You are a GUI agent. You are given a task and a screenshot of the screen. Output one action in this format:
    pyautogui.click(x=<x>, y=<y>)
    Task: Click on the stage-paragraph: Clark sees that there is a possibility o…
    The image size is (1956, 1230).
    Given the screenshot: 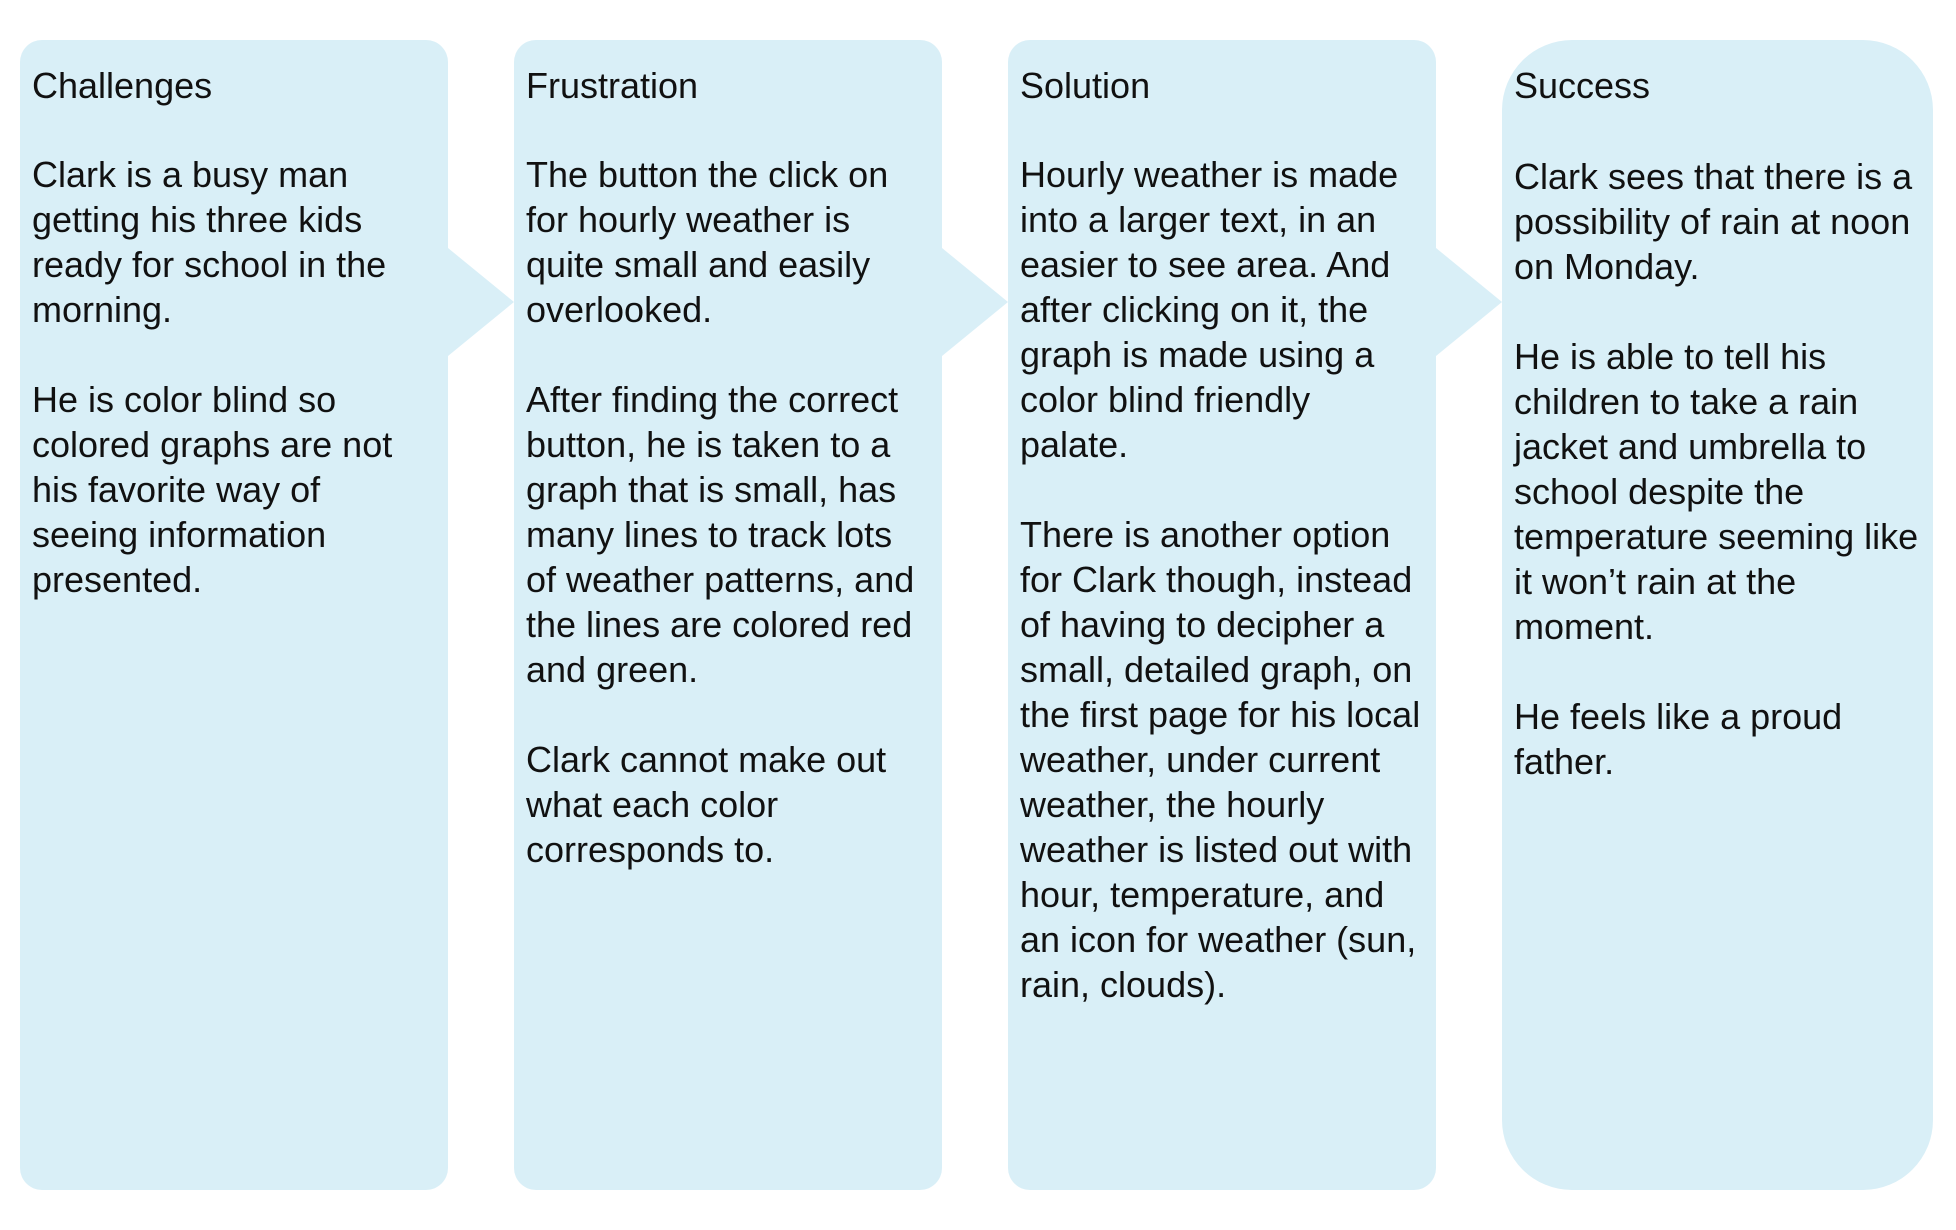 What is the action you would take?
    pyautogui.click(x=1713, y=221)
    